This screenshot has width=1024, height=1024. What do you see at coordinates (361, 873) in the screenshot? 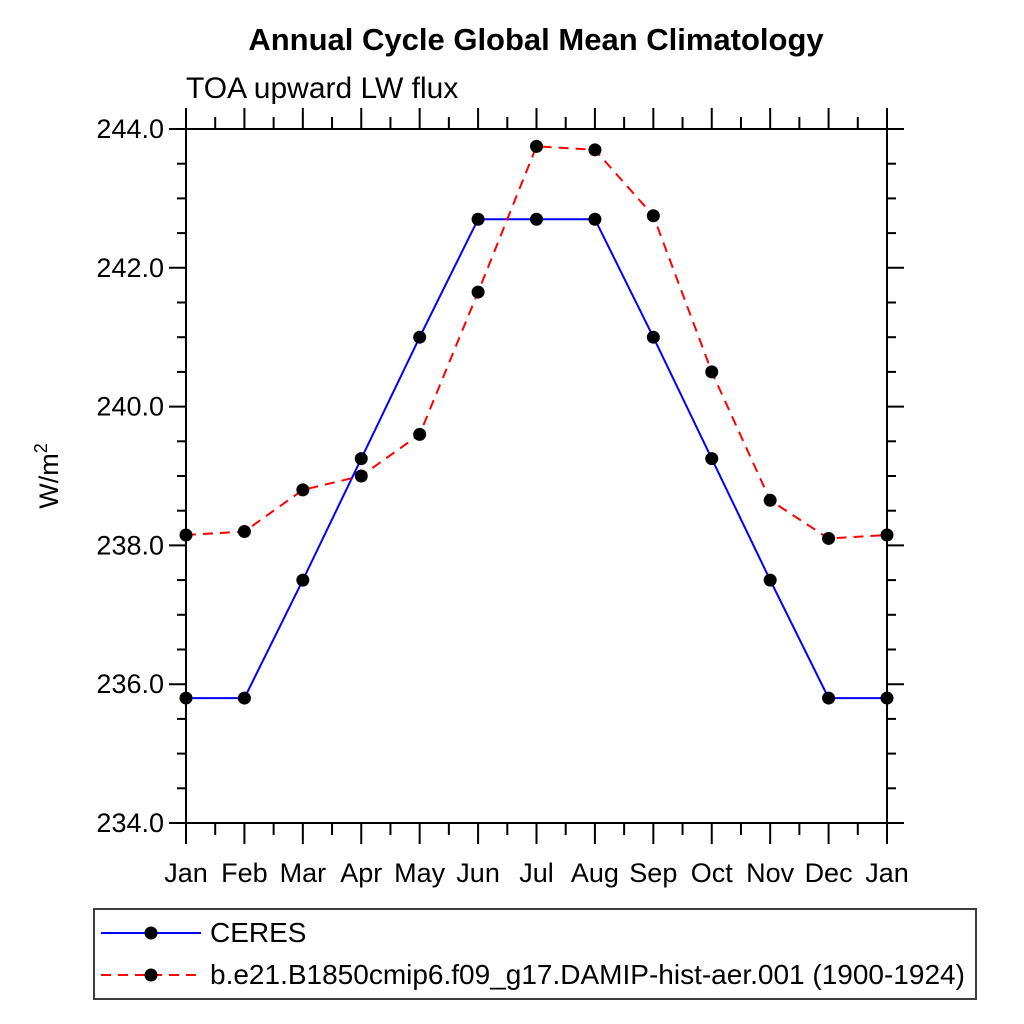
I see `svg-text: Apr` at bounding box center [361, 873].